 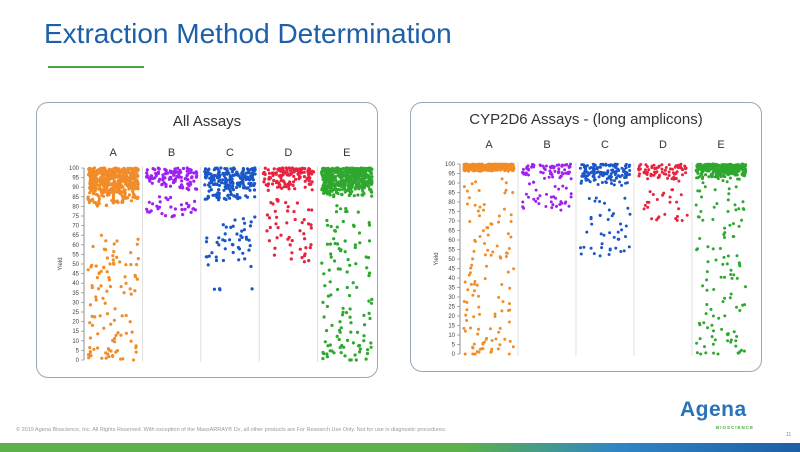 What do you see at coordinates (451, 184) in the screenshot?
I see `y-tick-label: 90` at bounding box center [451, 184].